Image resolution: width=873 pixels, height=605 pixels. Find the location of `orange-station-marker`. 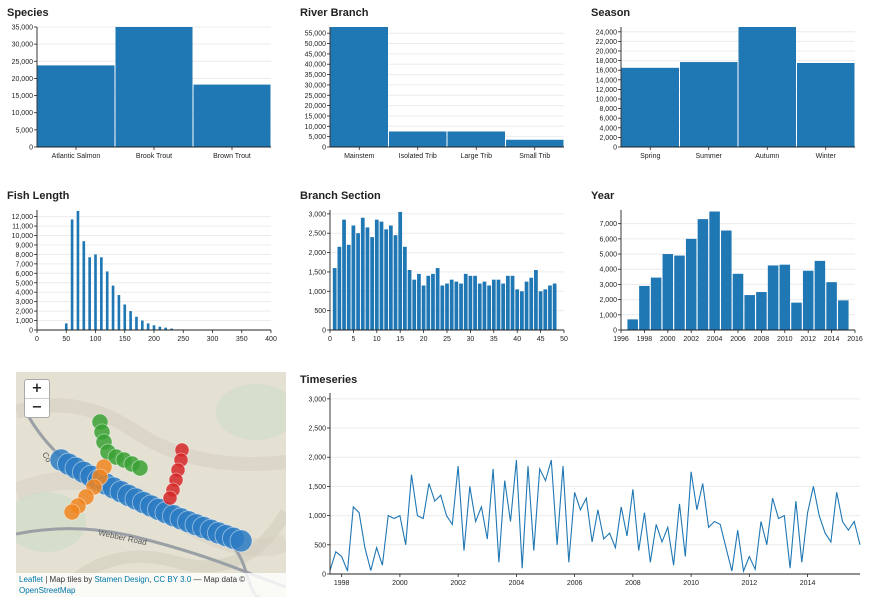

orange-station-marker is located at coordinates (72, 512).